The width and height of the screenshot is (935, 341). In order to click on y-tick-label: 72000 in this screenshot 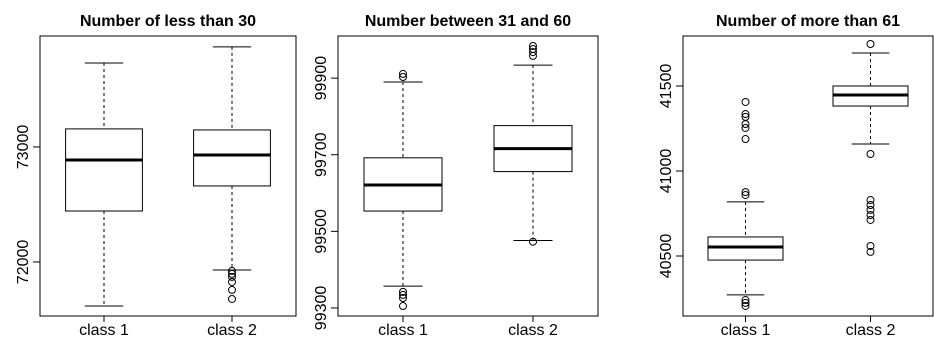, I will do `click(23, 262)`.